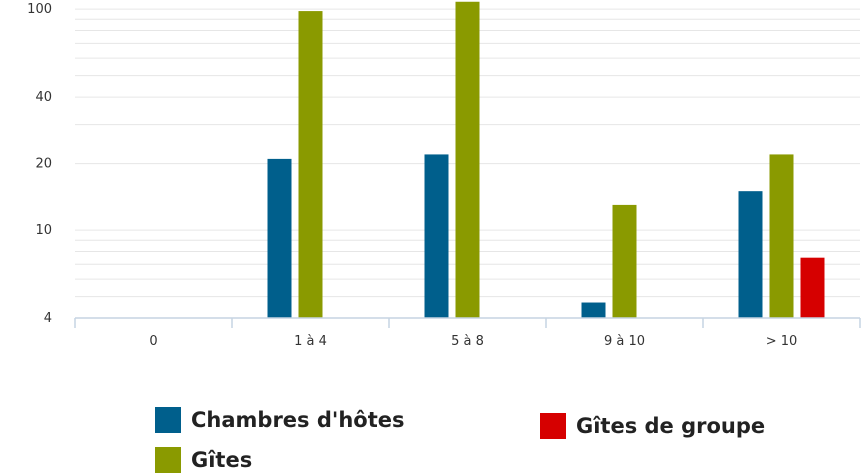  Describe the element at coordinates (310, 341) in the screenshot. I see `x-tick-label: 1 à 4` at that location.